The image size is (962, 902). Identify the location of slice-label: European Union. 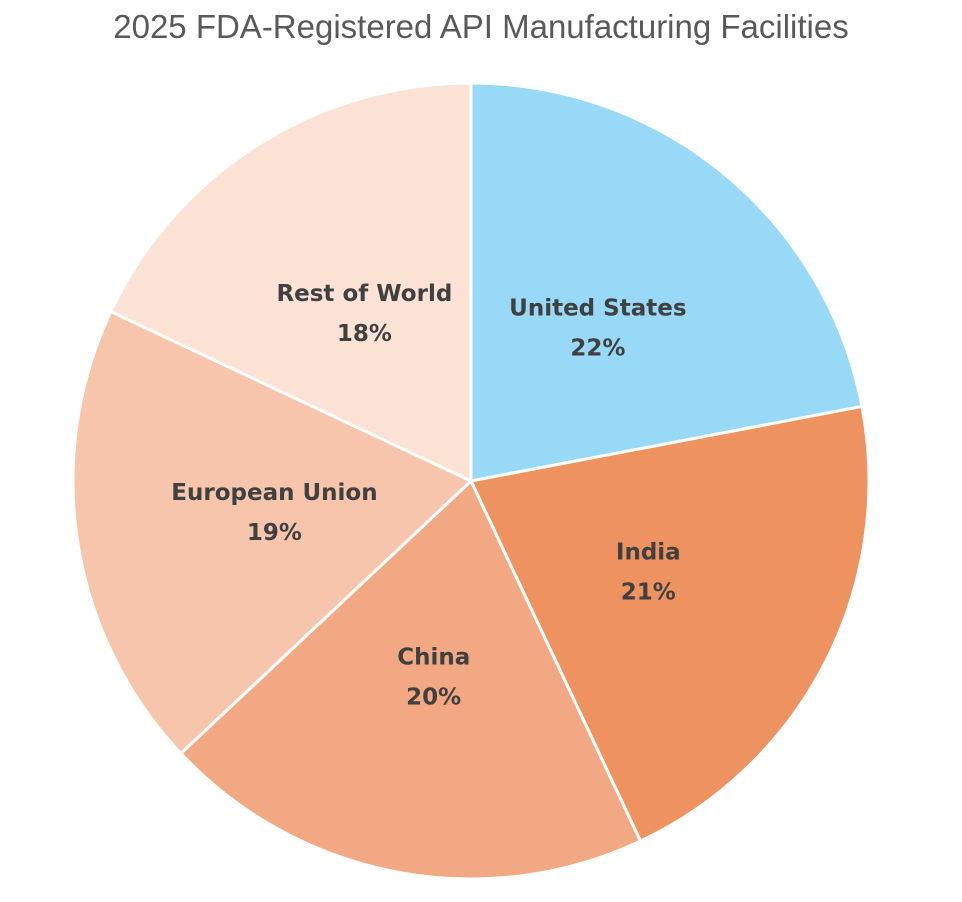
(274, 493).